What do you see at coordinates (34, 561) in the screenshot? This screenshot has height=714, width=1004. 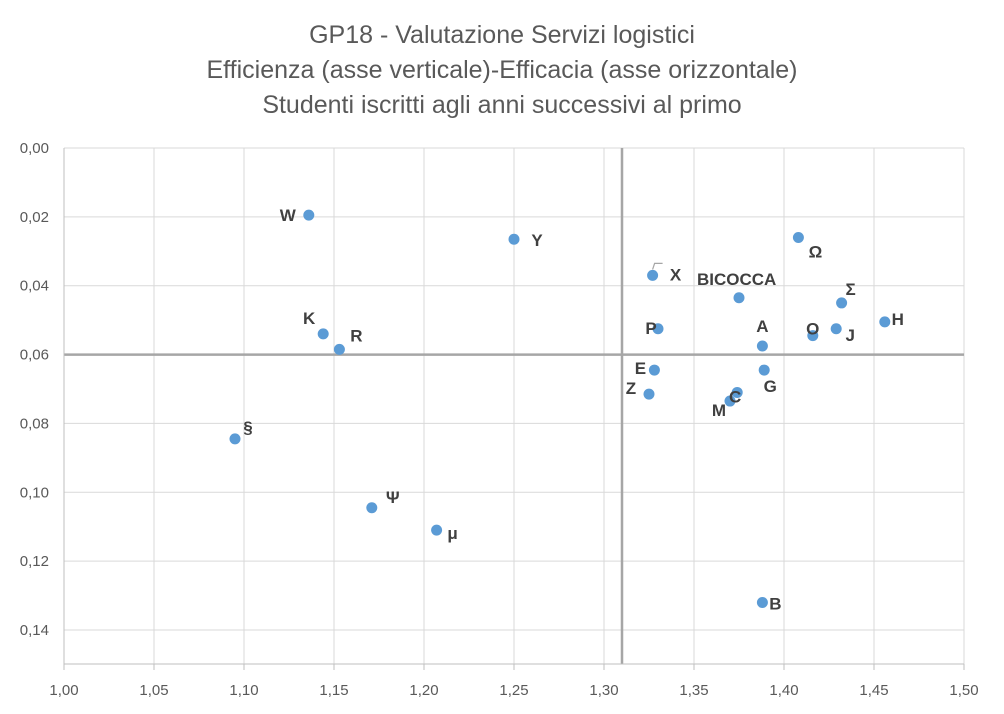 I see `y-tick-label: 0,12` at bounding box center [34, 561].